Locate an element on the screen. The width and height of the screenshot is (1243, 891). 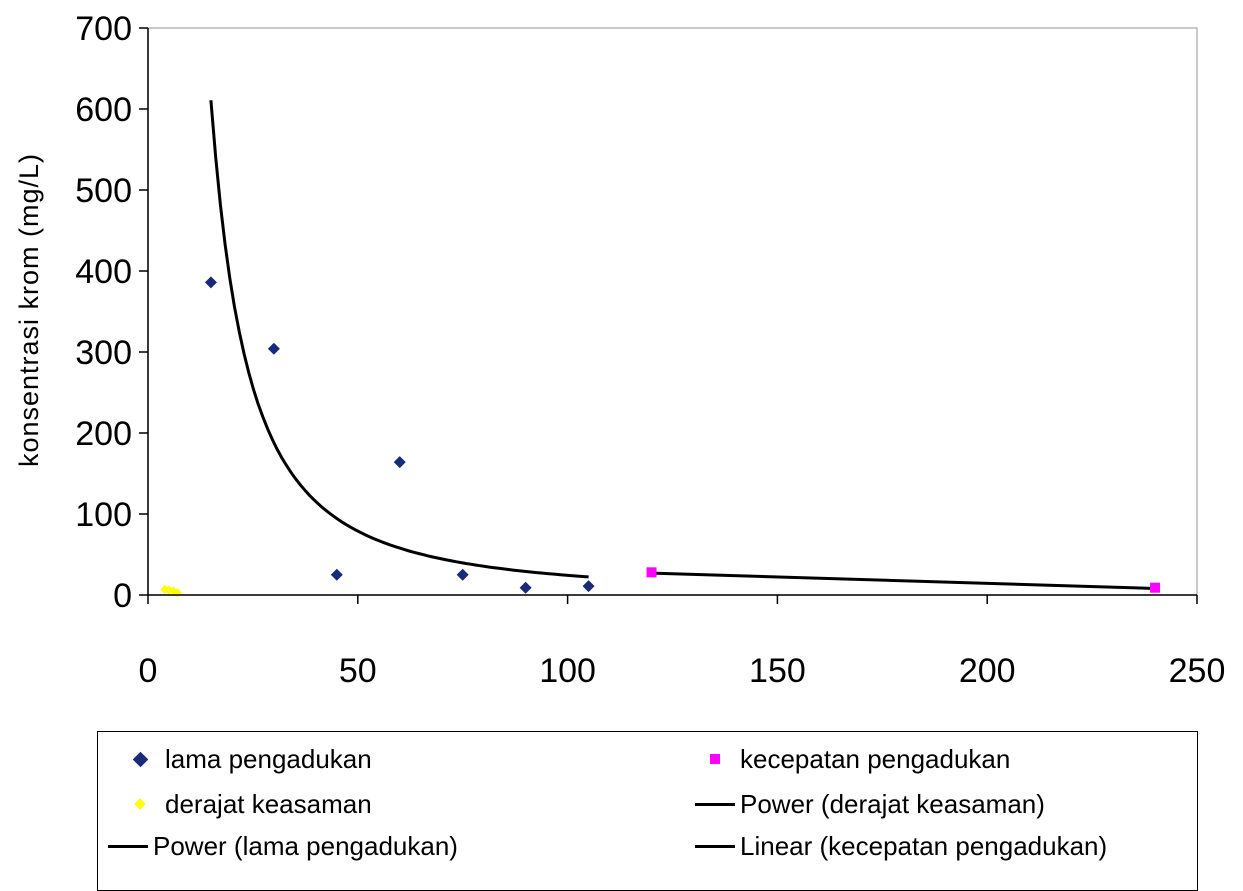
legend-item-derajat-keasaman: derajat keasaman is located at coordinates (245, 804).